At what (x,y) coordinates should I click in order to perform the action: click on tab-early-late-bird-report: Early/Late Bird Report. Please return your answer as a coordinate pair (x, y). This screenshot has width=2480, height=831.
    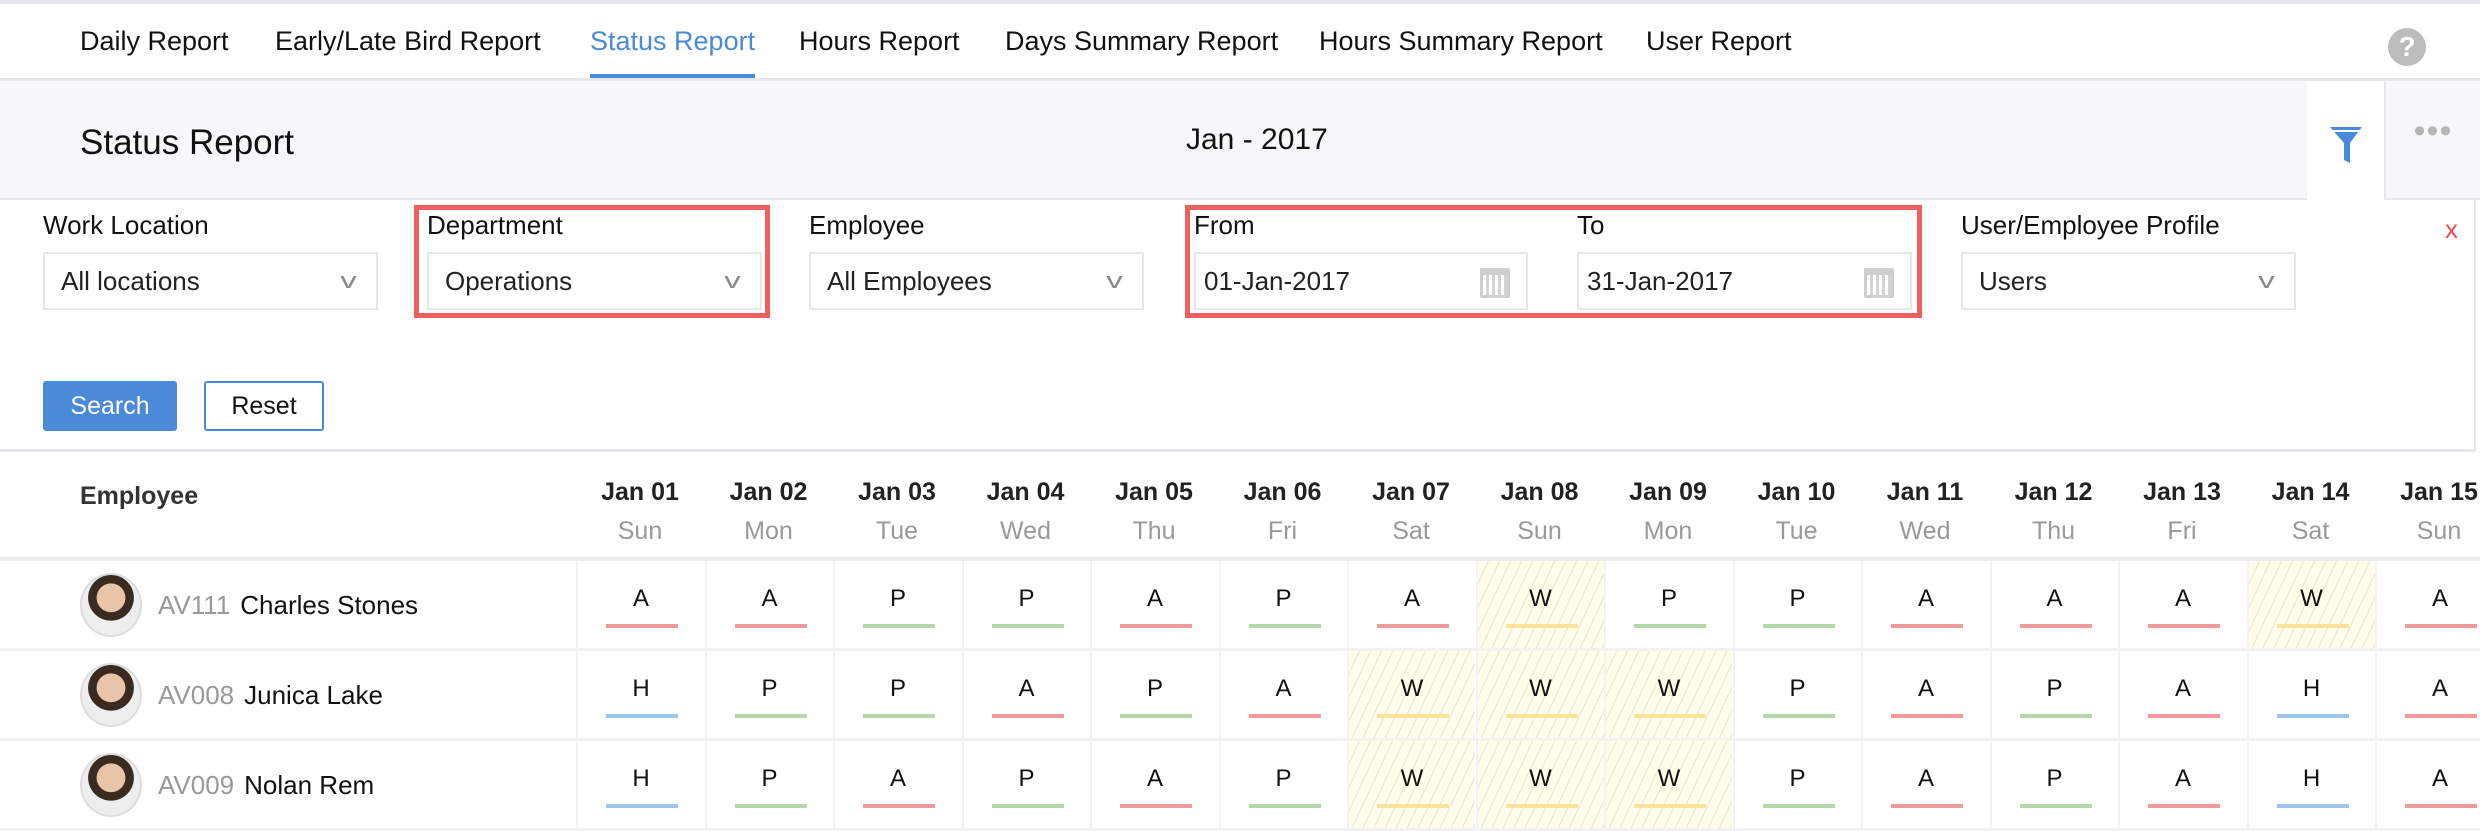
    Looking at the image, I should click on (408, 41).